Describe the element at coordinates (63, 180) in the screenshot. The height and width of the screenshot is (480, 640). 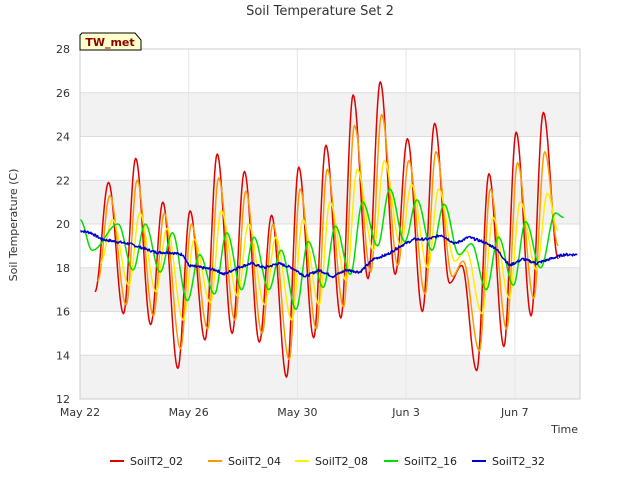
I see `y-tick-label: 22` at that location.